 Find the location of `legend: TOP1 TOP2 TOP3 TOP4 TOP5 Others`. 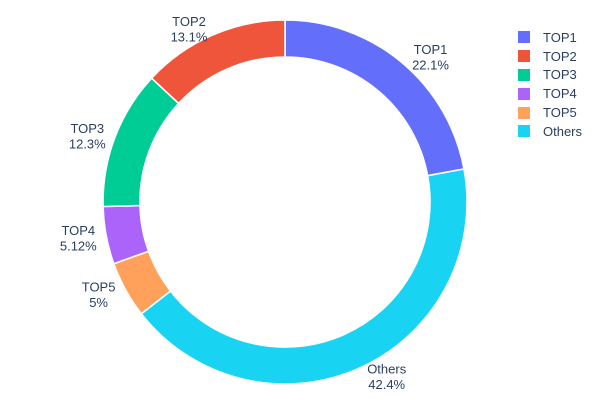

legend: TOP1 TOP2 TOP3 TOP4 TOP5 Others is located at coordinates (550, 84).